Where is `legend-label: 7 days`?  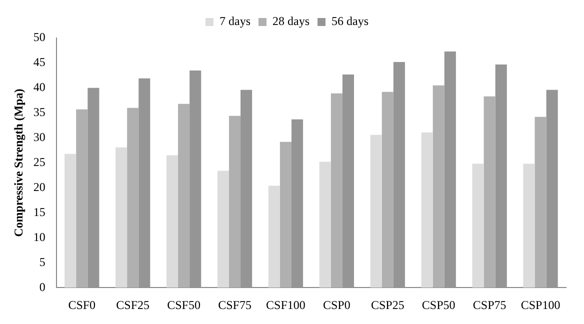
legend-label: 7 days is located at coordinates (235, 21).